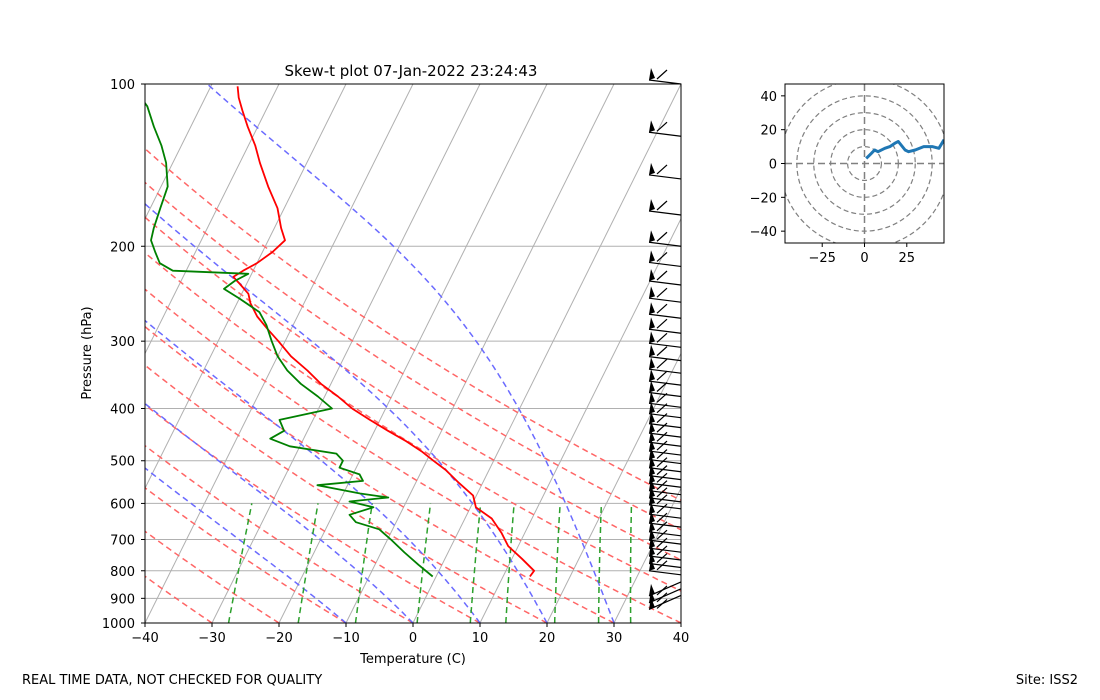 The image size is (1100, 700). What do you see at coordinates (118, 624) in the screenshot?
I see `y-tick-label: 1000` at bounding box center [118, 624].